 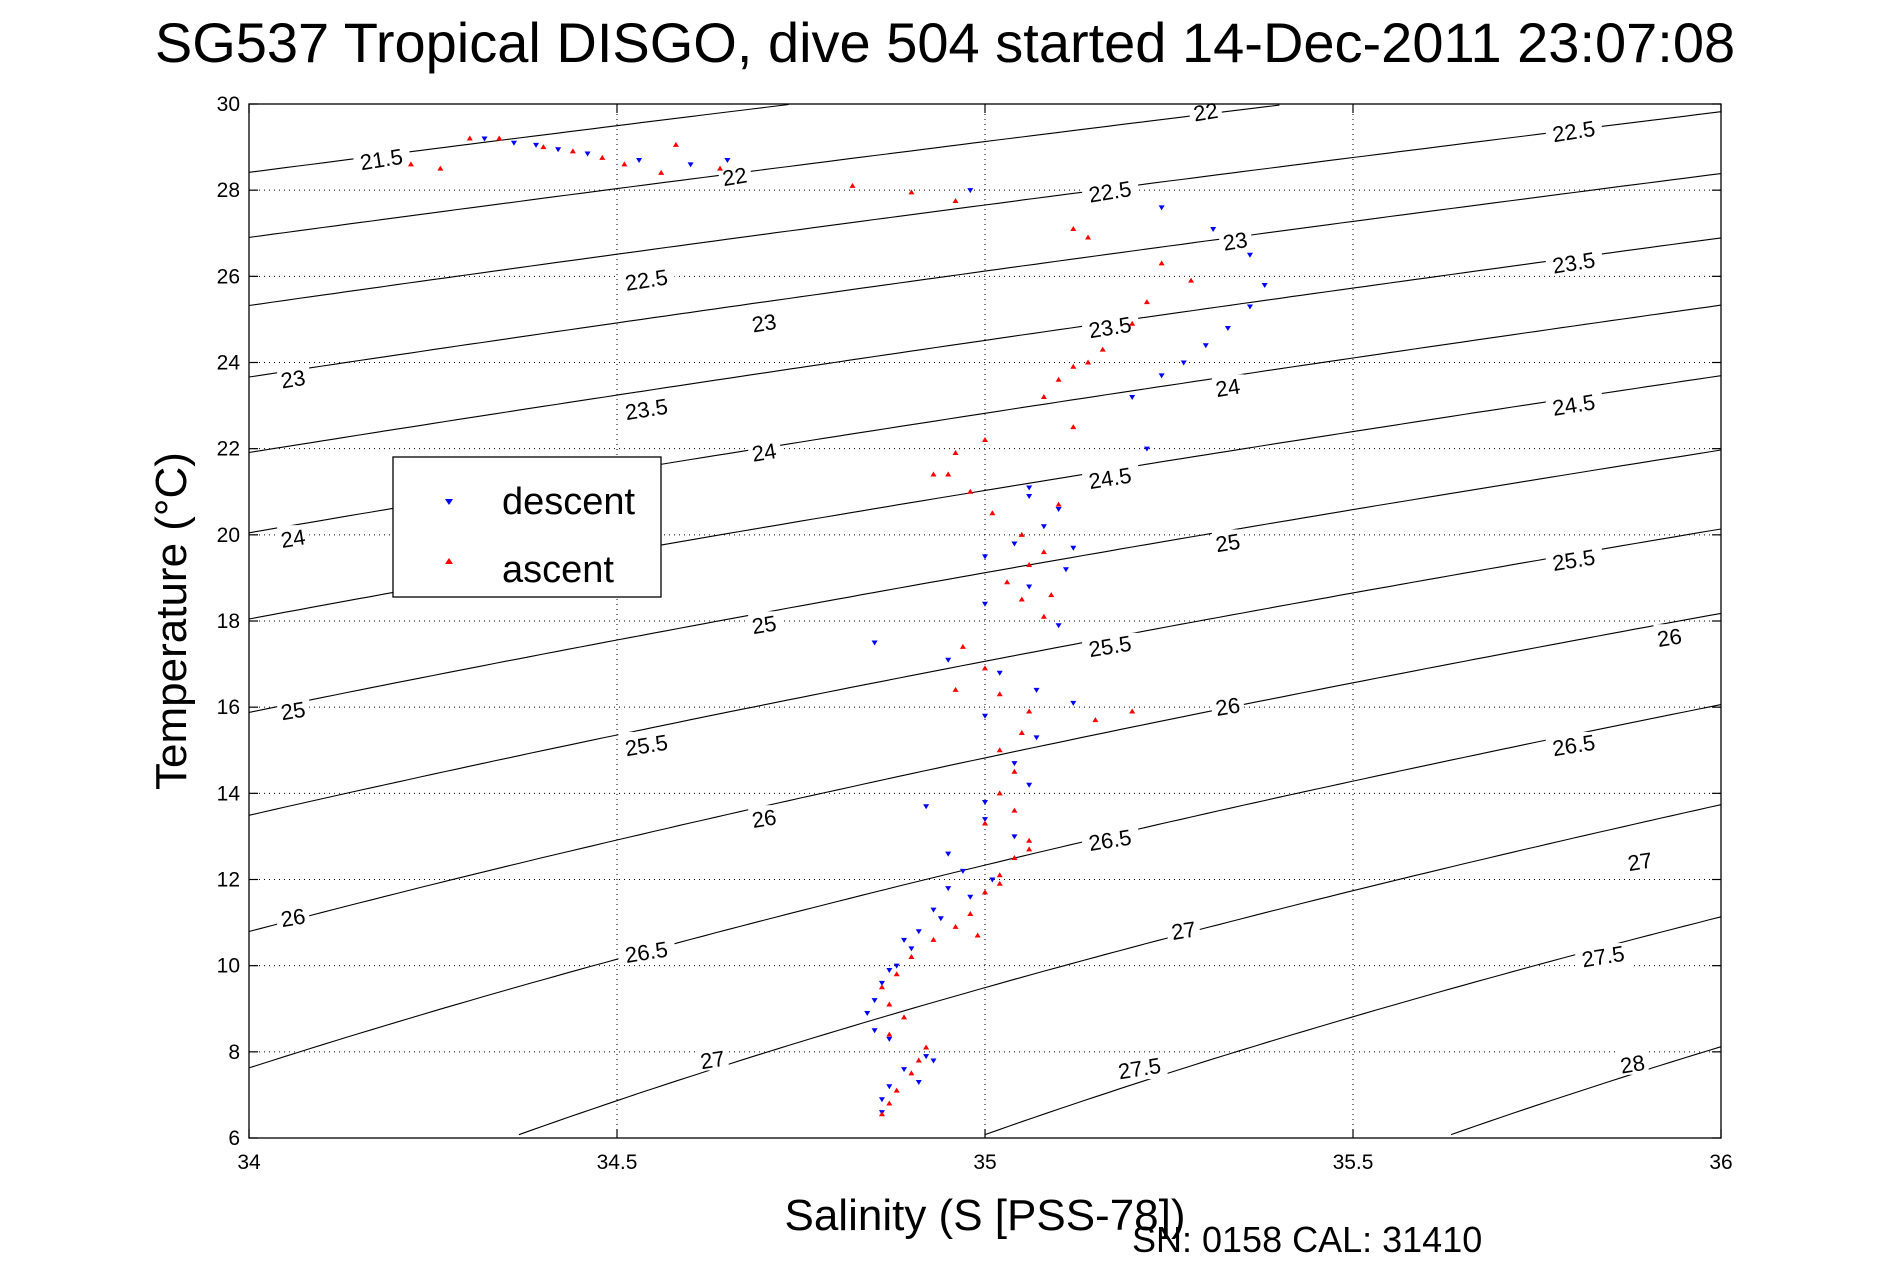 What do you see at coordinates (249, 1162) in the screenshot?
I see `x-tick-label: 34` at bounding box center [249, 1162].